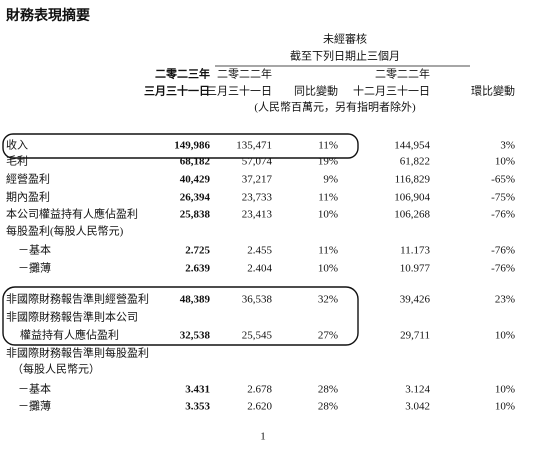  Describe the element at coordinates (47, 15) in the screenshot. I see `title: 財務表現摘要` at that location.